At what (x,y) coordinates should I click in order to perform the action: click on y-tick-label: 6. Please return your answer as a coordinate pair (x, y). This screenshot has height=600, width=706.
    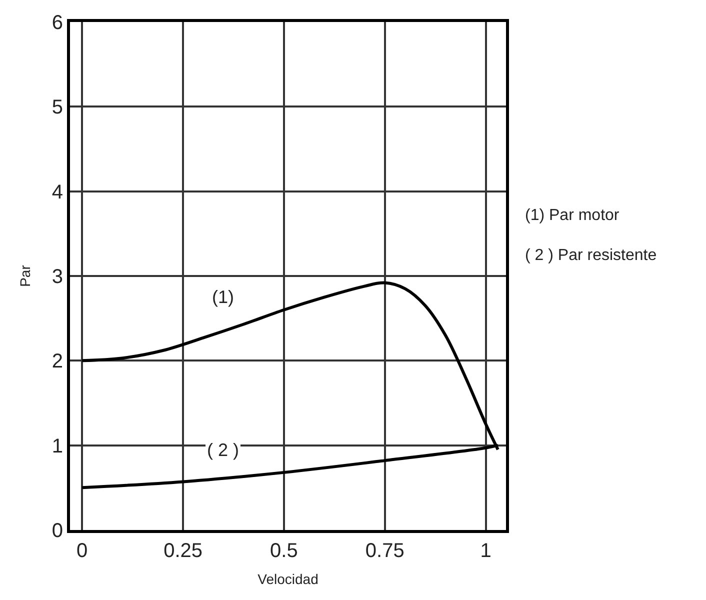
    Looking at the image, I should click on (57, 23).